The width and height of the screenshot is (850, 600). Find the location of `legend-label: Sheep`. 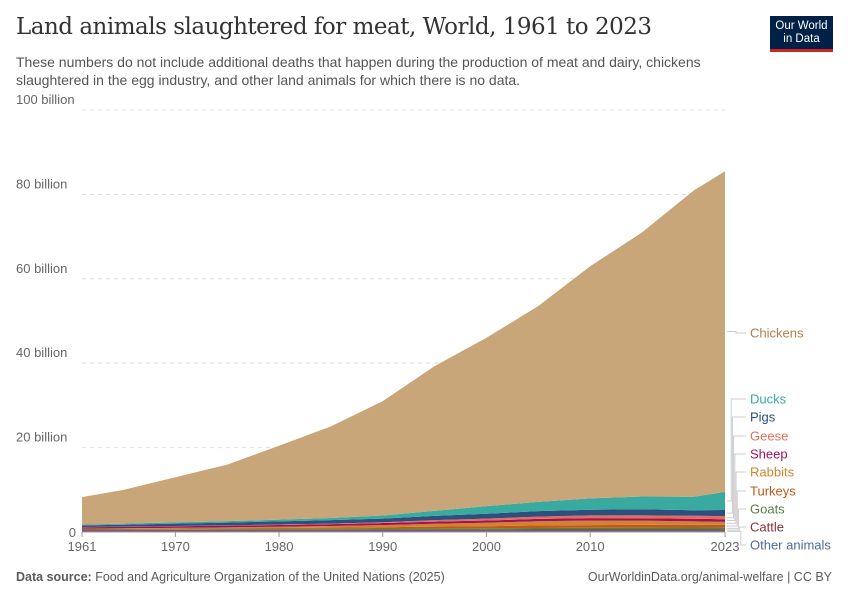

legend-label: Sheep is located at coordinates (769, 454).